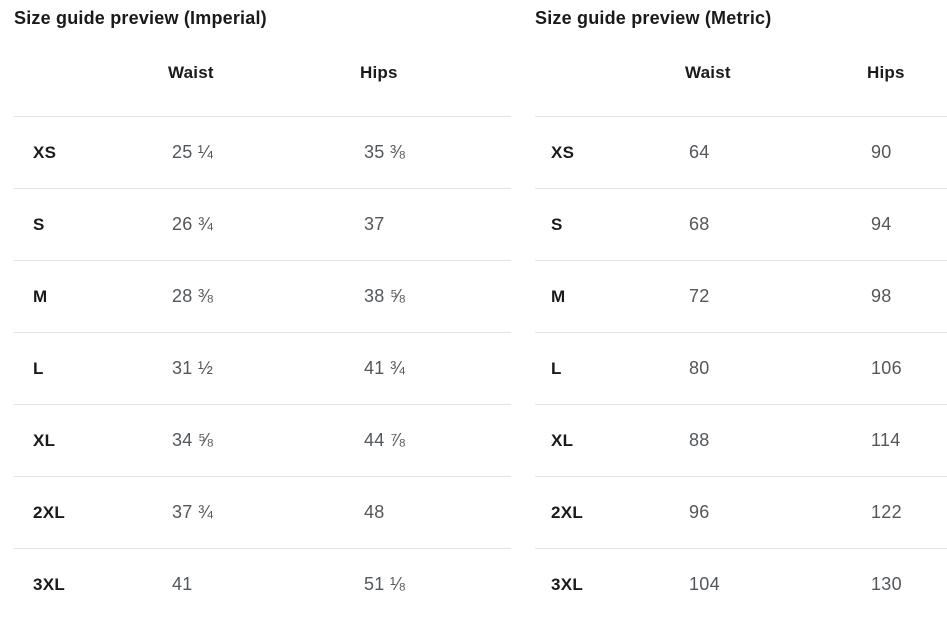  Describe the element at coordinates (385, 440) in the screenshot. I see `hips-value: 44 ⅞` at that location.